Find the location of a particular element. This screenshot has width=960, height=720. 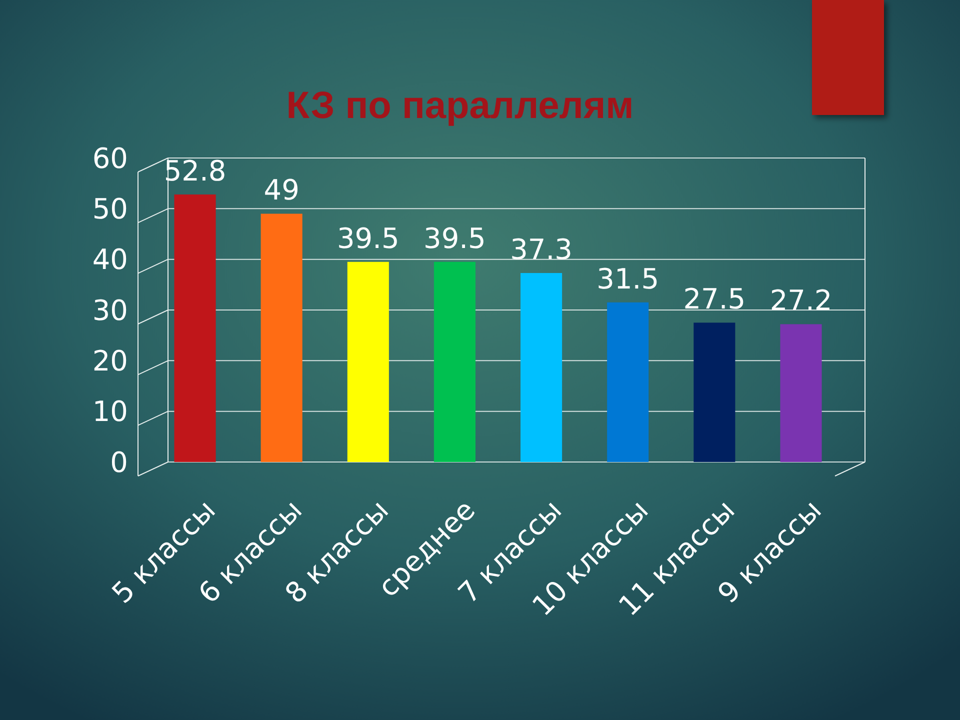

data-label: 49 is located at coordinates (282, 190).